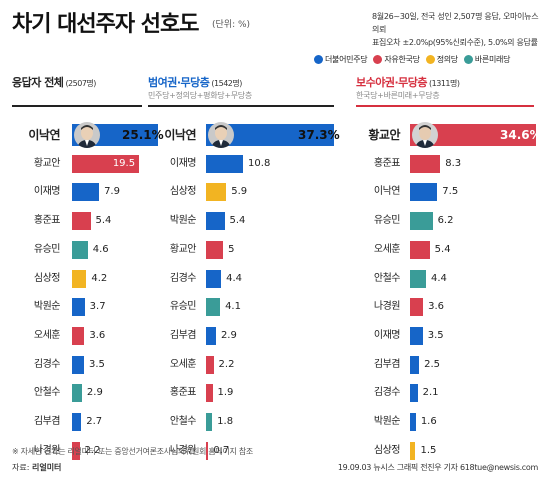 The width and height of the screenshot is (550, 479). I want to click on bar-row: 심상정 5.9, so click(243, 192).